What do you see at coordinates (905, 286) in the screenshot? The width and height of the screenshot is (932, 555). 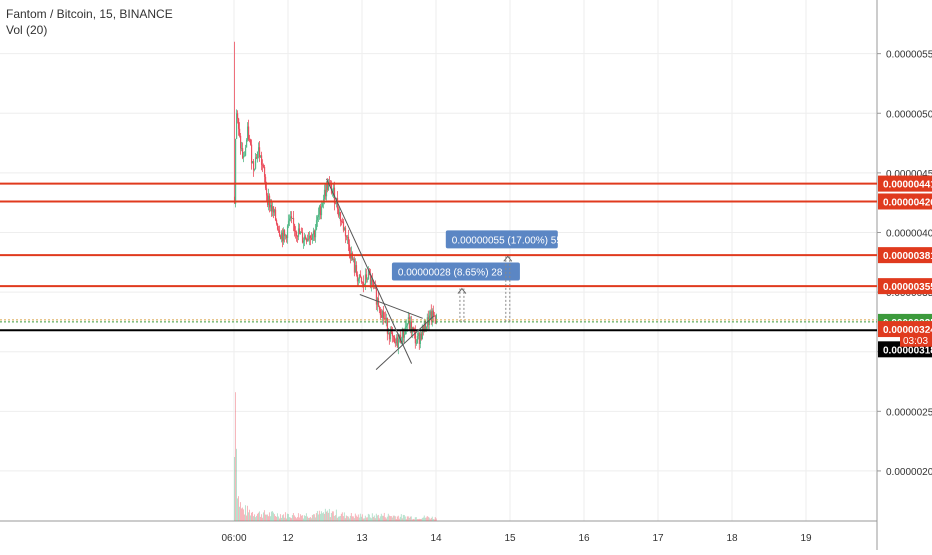 I see `level-price-tag` at bounding box center [905, 286].